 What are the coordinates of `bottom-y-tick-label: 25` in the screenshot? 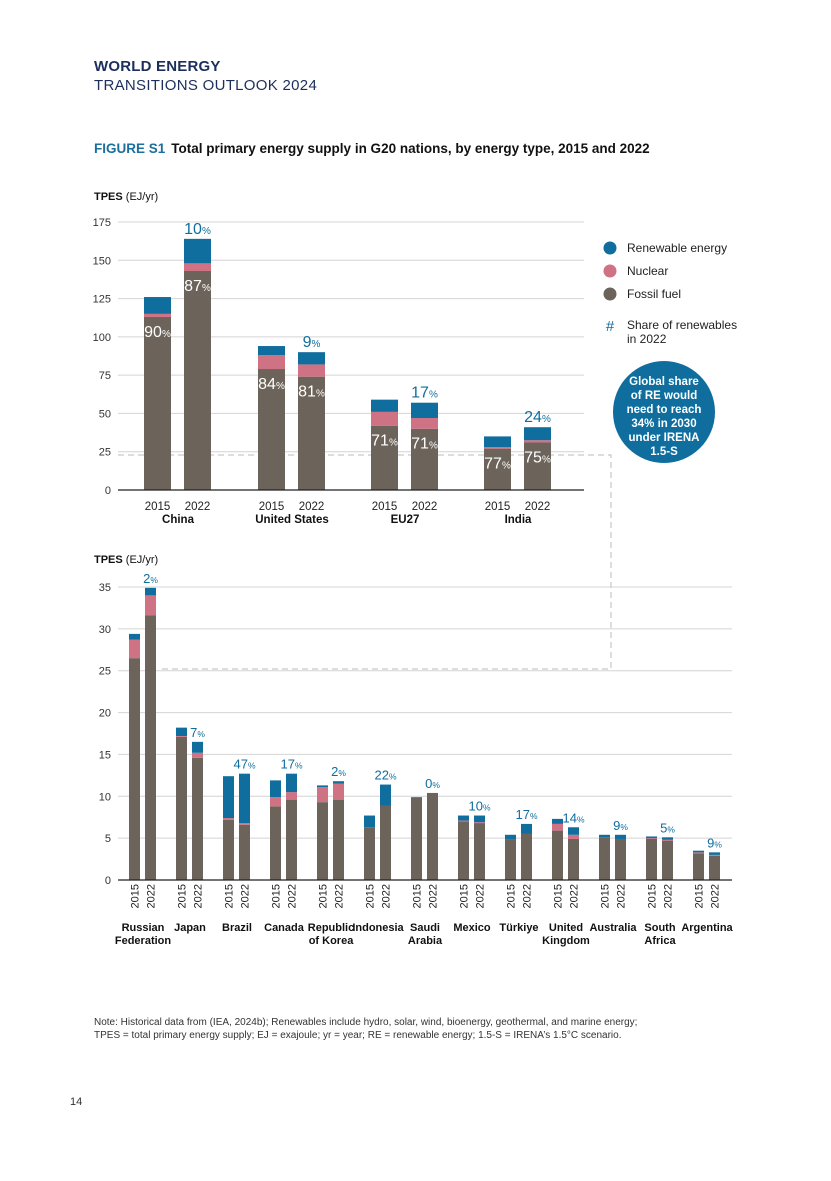 It's located at (105, 672).